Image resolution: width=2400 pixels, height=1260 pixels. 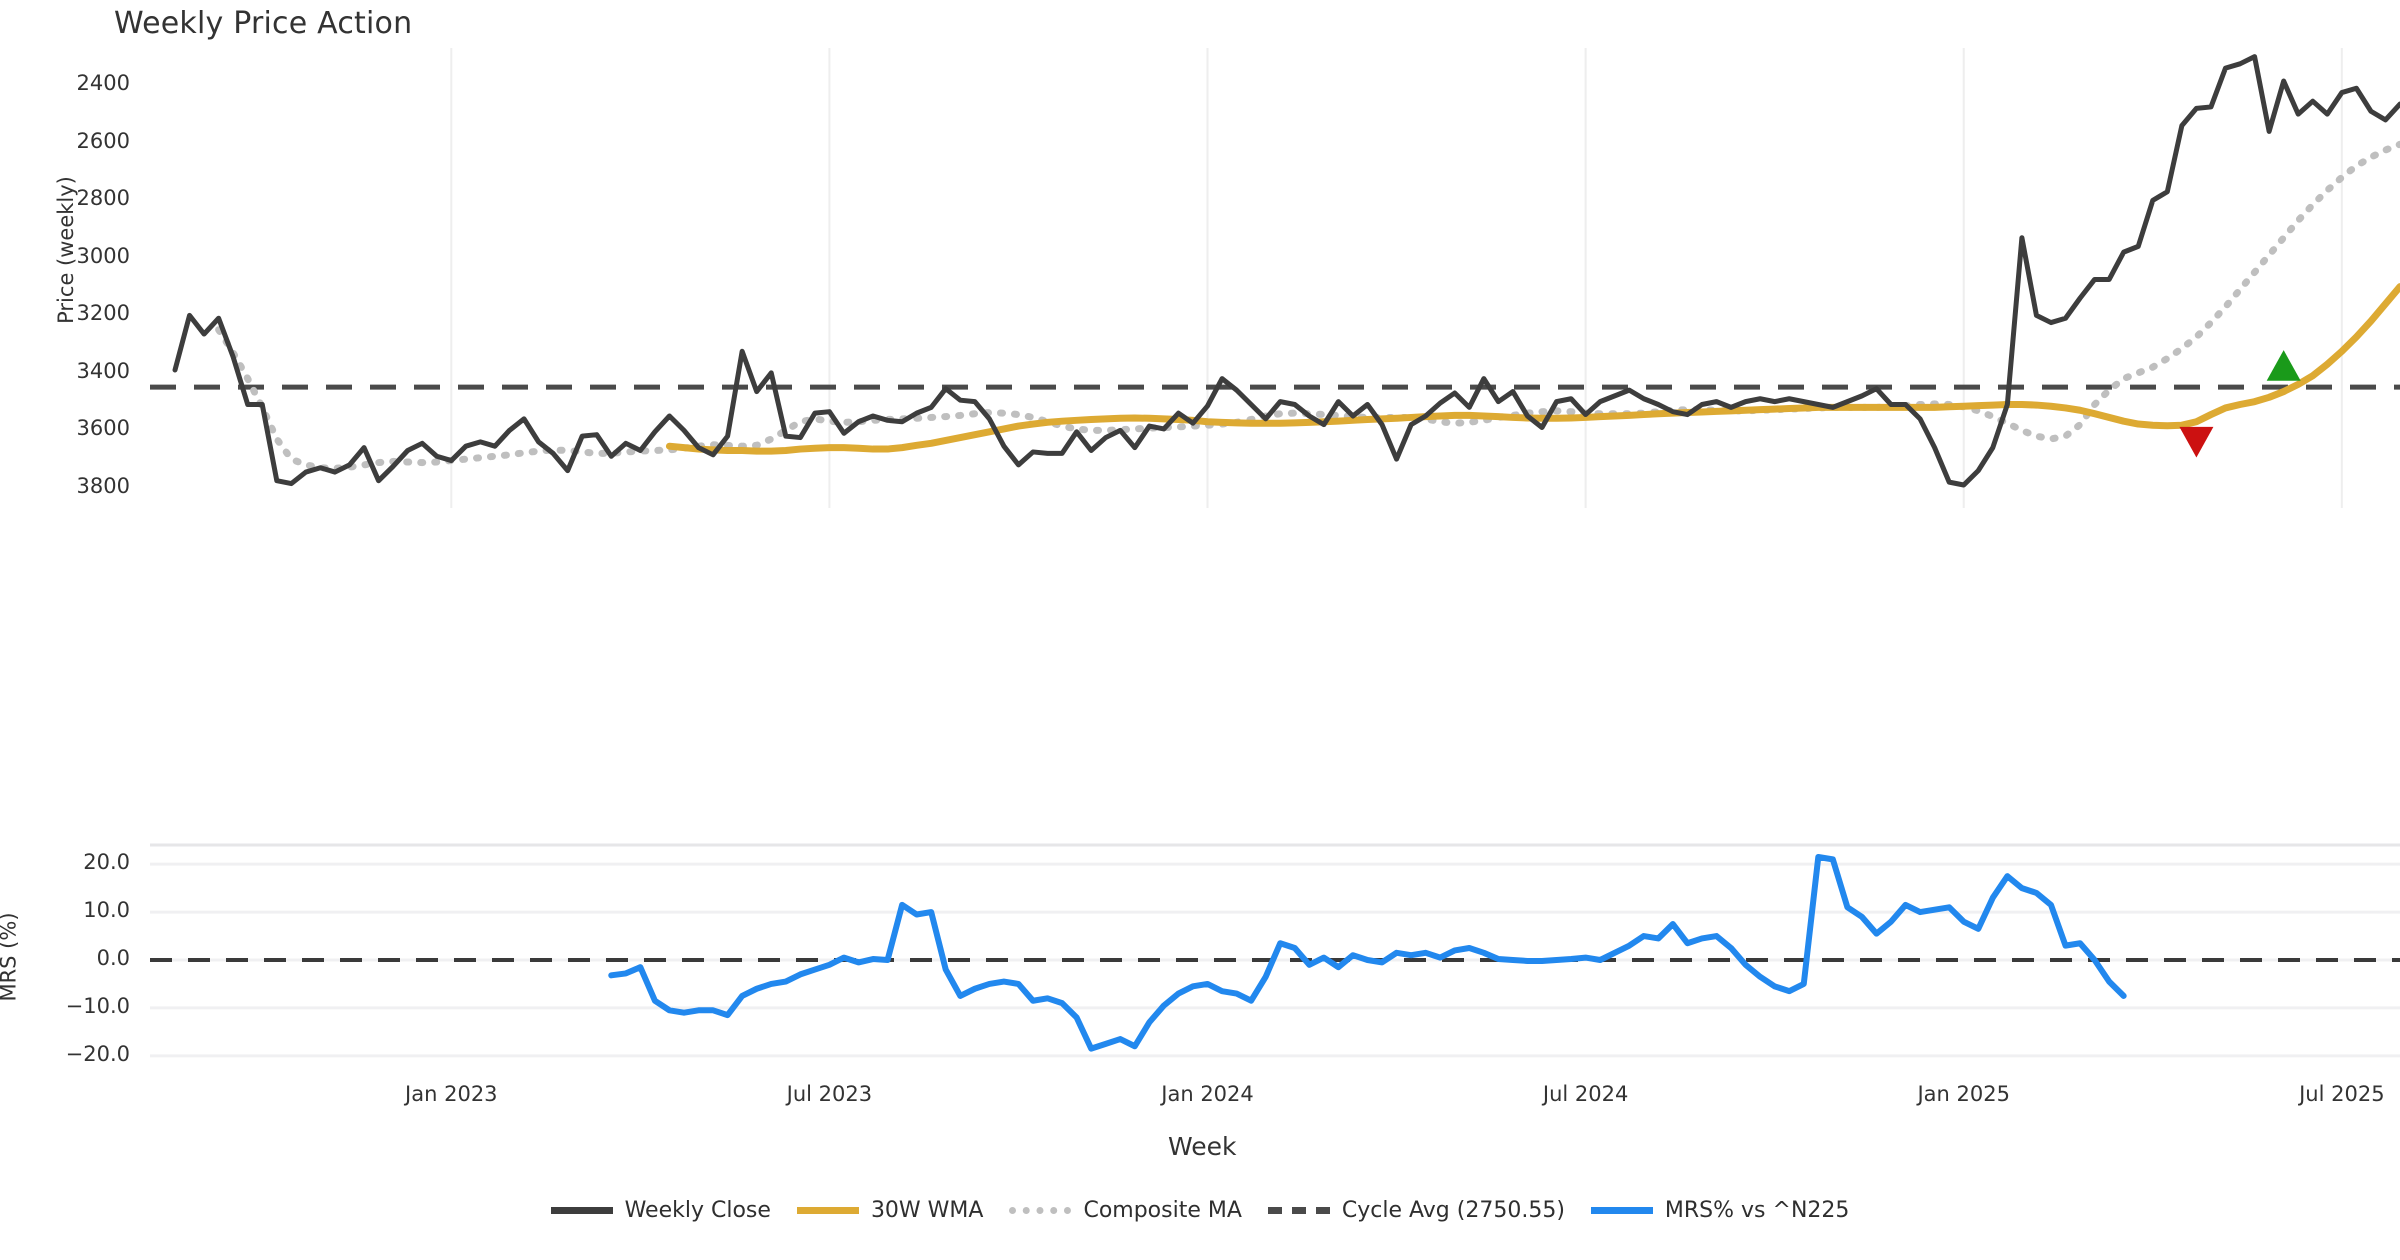 I want to click on legend-item-0: Weekly Close, so click(x=660, y=1210).